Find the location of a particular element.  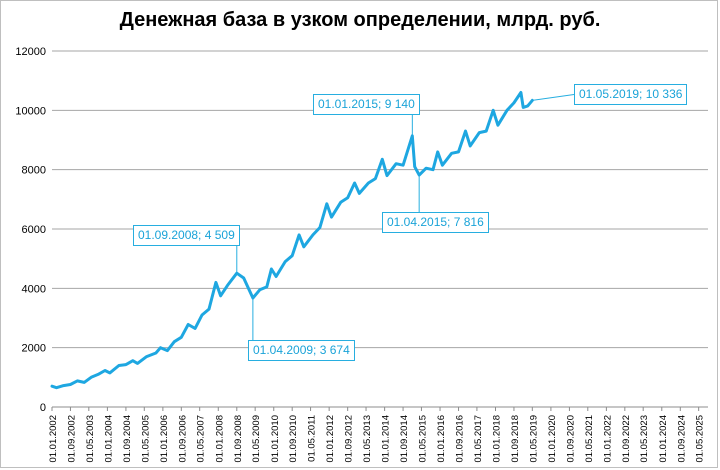

x-tick-label: 01.01.2006 is located at coordinates (164, 439).